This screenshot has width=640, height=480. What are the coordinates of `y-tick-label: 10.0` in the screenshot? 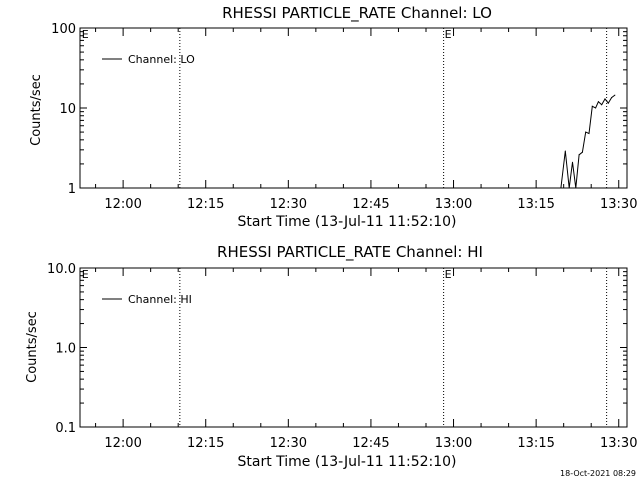 It's located at (61, 269).